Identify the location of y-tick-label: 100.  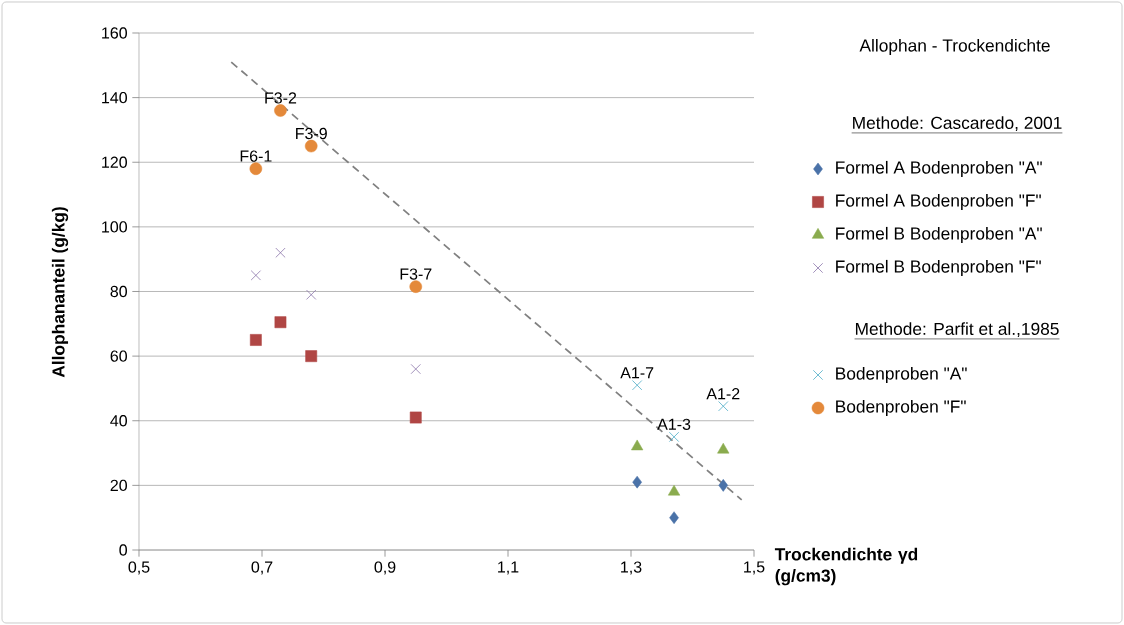
(114, 227).